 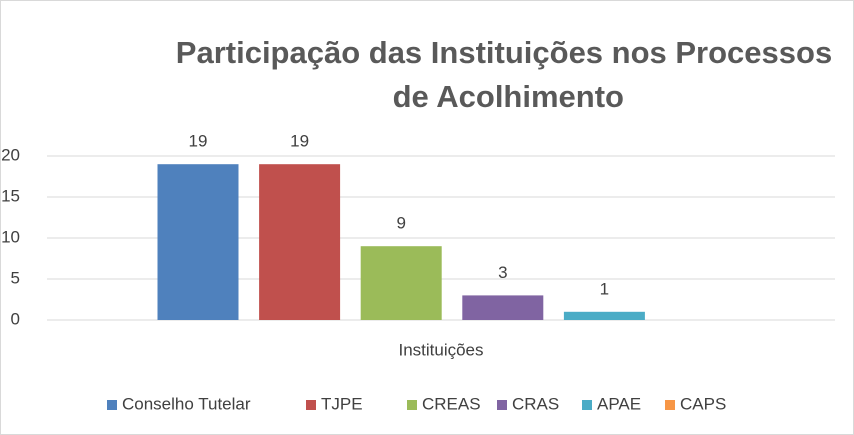 What do you see at coordinates (10, 236) in the screenshot?
I see `y-tick-label: 10` at bounding box center [10, 236].